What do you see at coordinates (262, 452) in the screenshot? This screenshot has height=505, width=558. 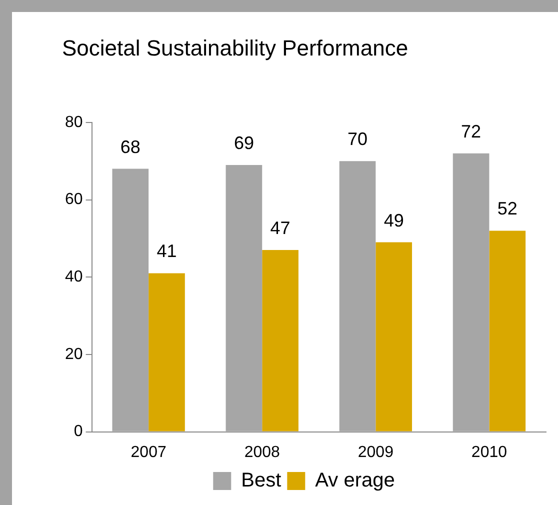 I see `x-tick-label: 2008` at bounding box center [262, 452].